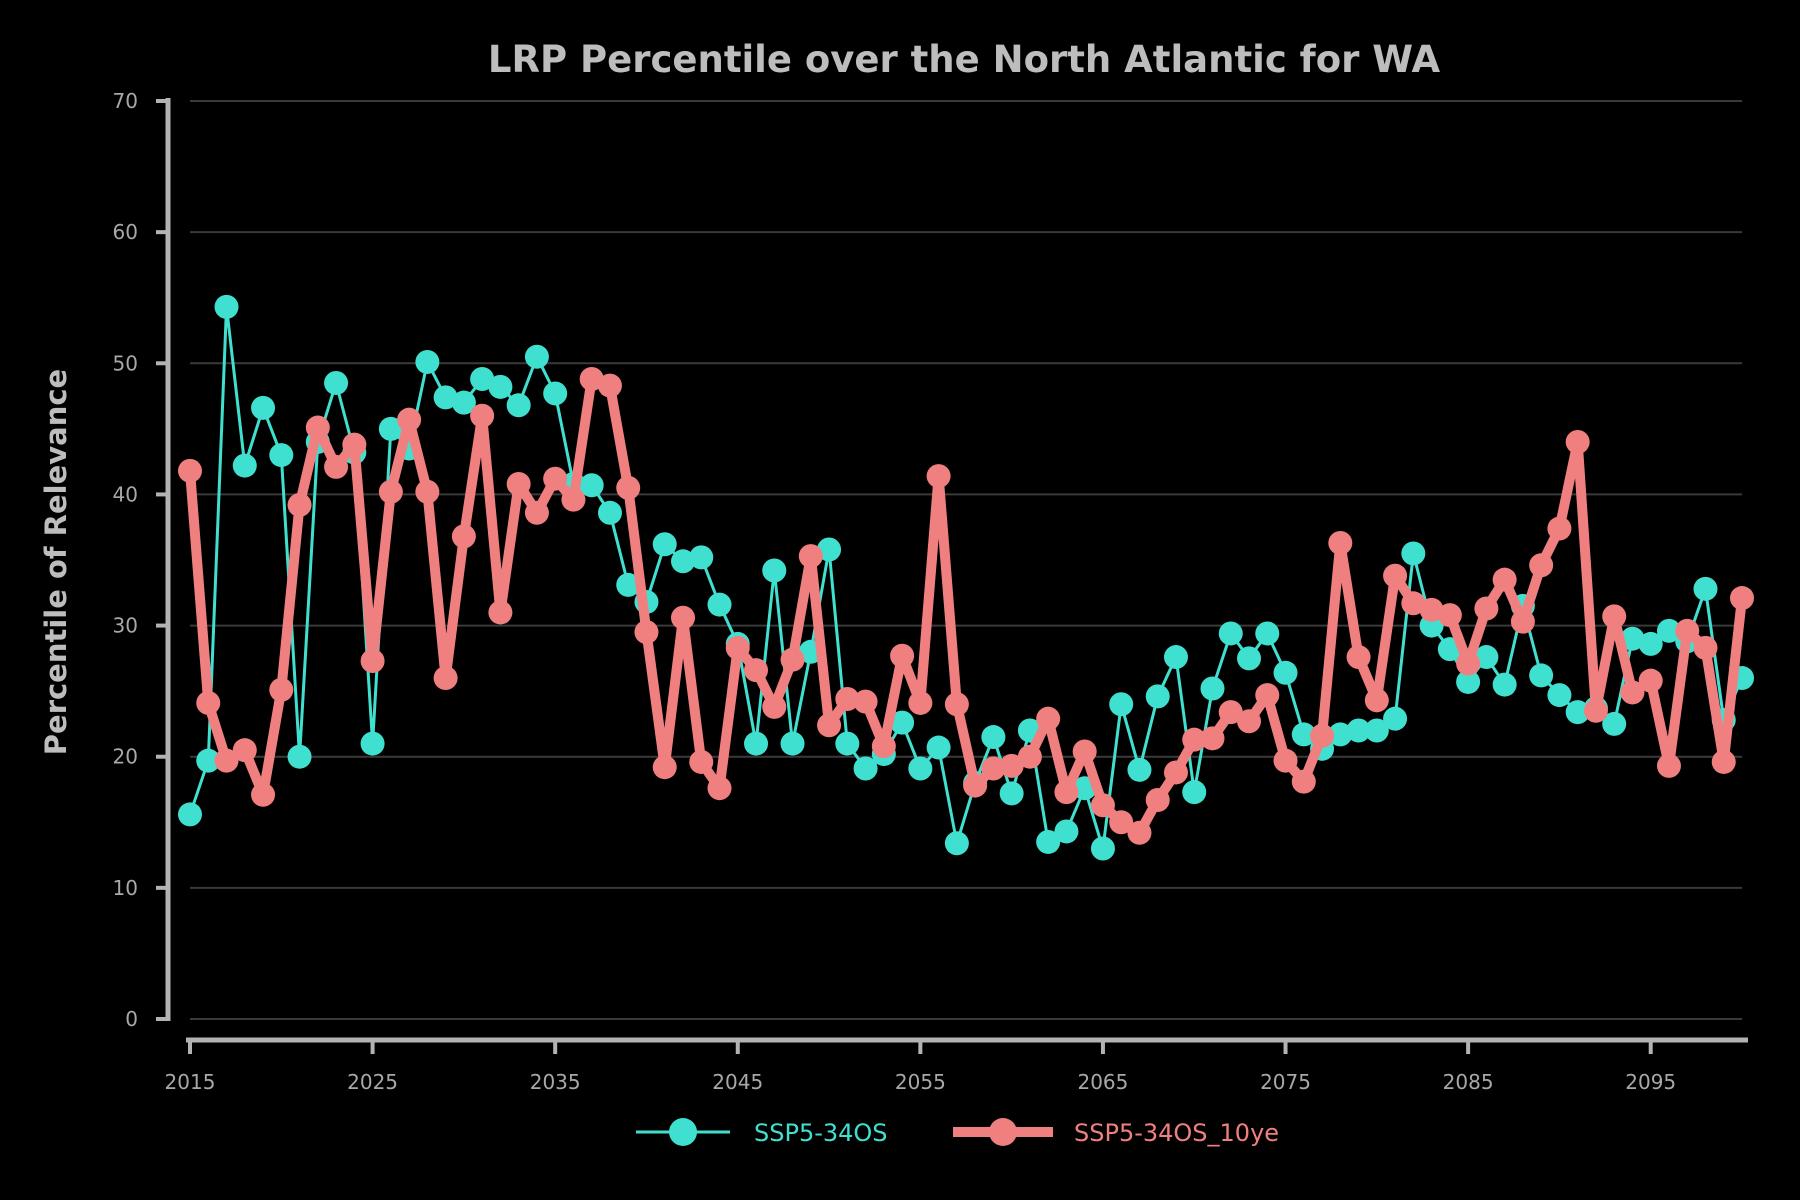  What do you see at coordinates (125, 494) in the screenshot?
I see `y-tick-label: 40` at bounding box center [125, 494].